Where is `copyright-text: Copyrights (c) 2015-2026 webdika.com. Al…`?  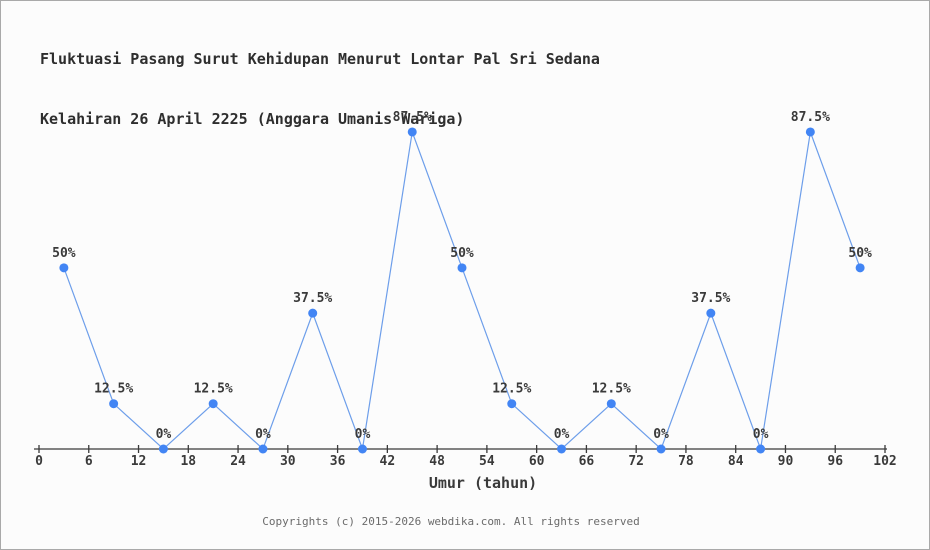
copyright-text: Copyrights (c) 2015-2026 webdika.com. Al… is located at coordinates (451, 521).